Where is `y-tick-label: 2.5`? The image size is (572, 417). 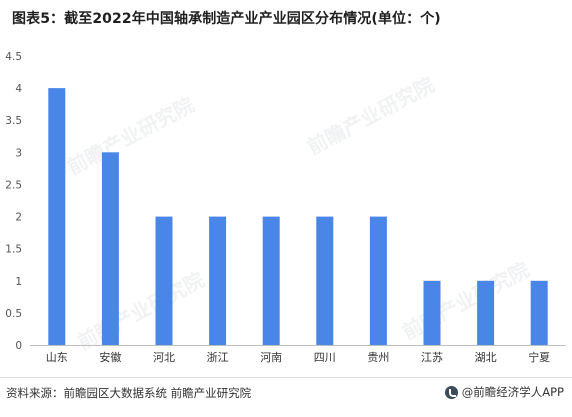
y-tick-label: 2.5 is located at coordinates (13, 185).